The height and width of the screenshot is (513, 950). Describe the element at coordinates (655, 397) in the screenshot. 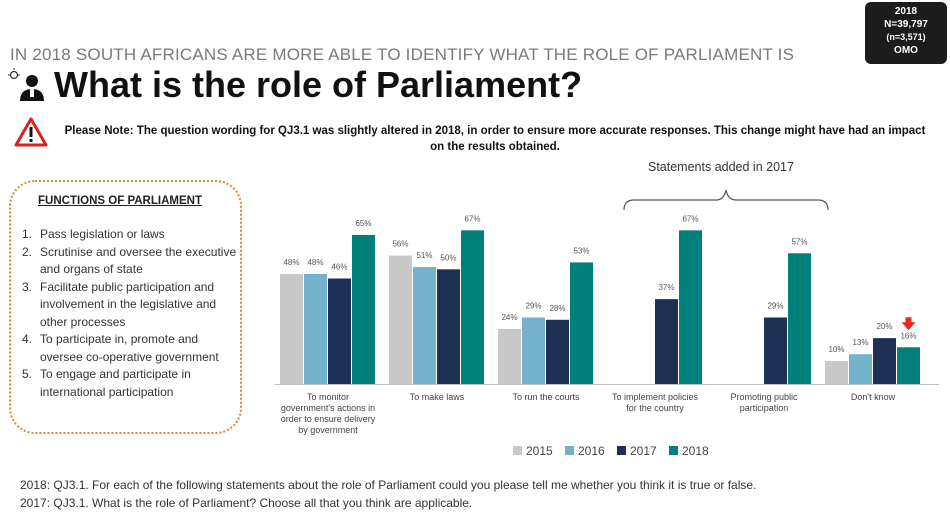

I see `category-label: To implement policies` at that location.